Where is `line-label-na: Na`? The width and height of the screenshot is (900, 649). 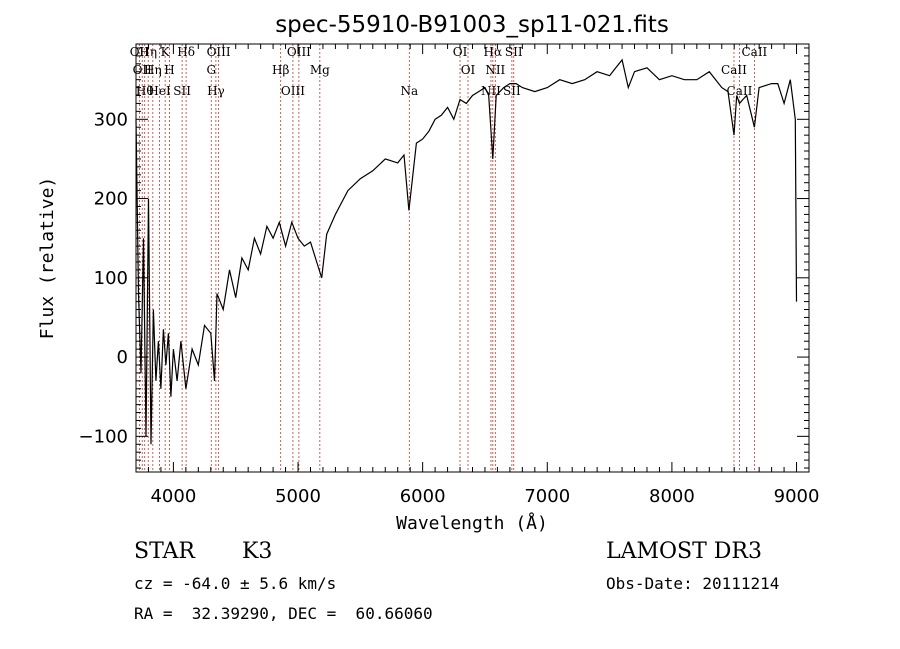
line-label-na: Na is located at coordinates (409, 91).